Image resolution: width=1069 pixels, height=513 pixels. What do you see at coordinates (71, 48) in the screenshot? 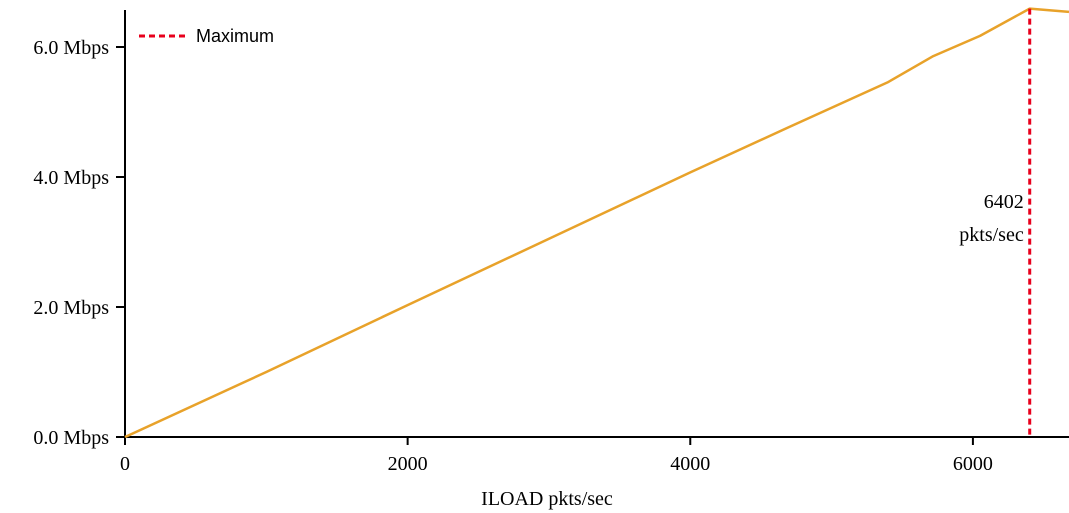
I see `y-tick-label-6: 6.0 Mbps` at bounding box center [71, 48].